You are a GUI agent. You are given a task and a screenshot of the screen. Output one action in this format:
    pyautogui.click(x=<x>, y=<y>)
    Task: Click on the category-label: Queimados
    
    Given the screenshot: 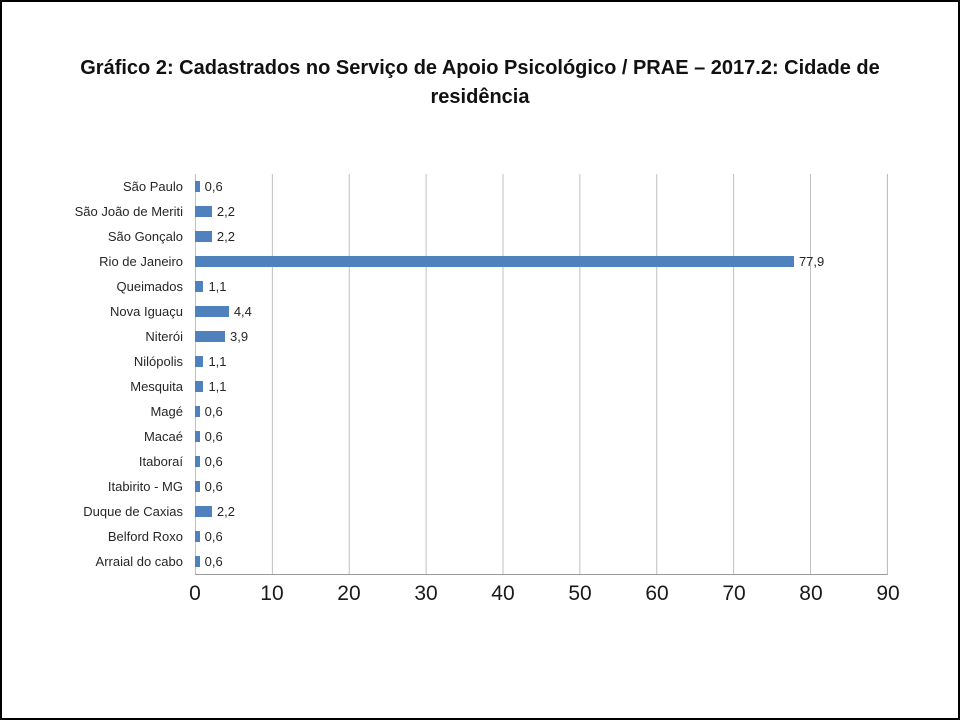 What is the action you would take?
    pyautogui.click(x=149, y=286)
    